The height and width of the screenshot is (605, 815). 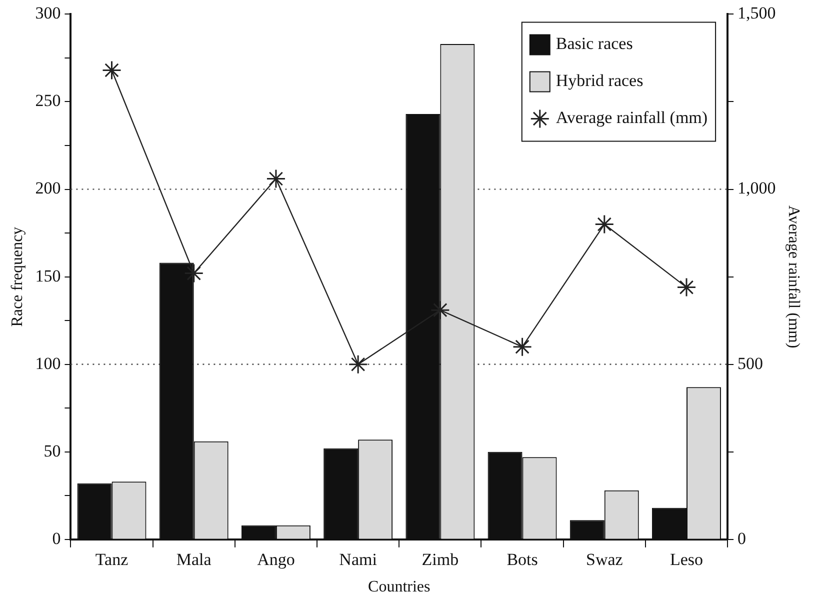 I want to click on y2-axis-title: Average rainfall (mm), so click(x=793, y=276).